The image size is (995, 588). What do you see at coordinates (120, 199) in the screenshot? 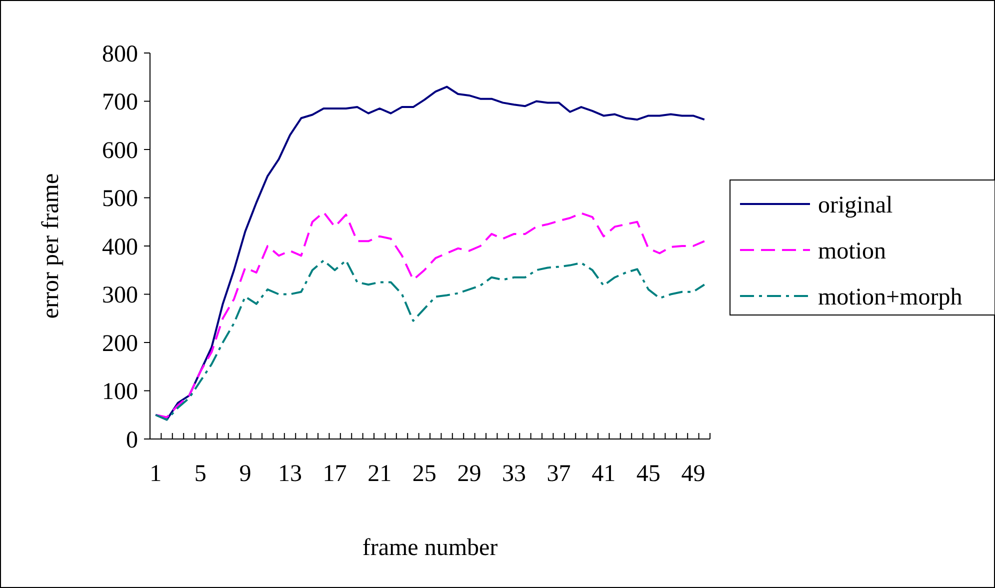
I see `y-tick-label: 500` at bounding box center [120, 199].